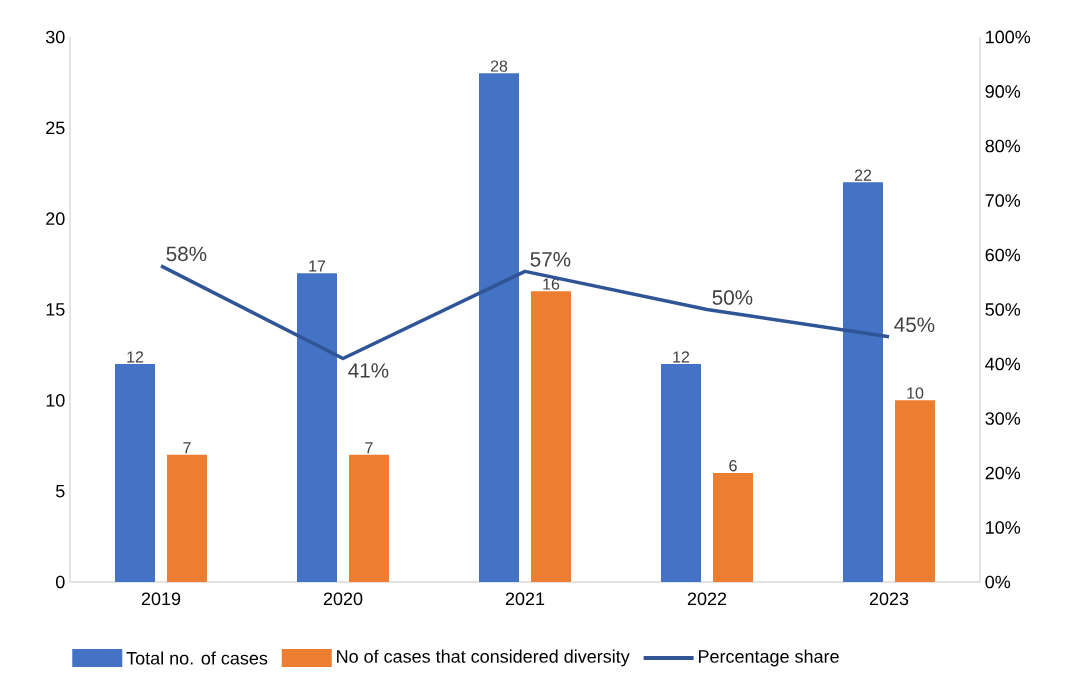 This screenshot has width=1075, height=693. What do you see at coordinates (1003, 255) in the screenshot?
I see `y2-tick-label: 60%` at bounding box center [1003, 255].